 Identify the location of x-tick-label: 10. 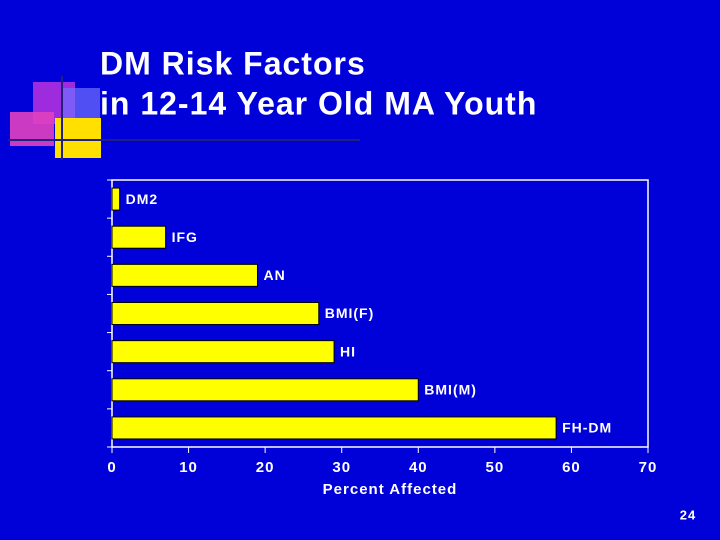
(188, 467).